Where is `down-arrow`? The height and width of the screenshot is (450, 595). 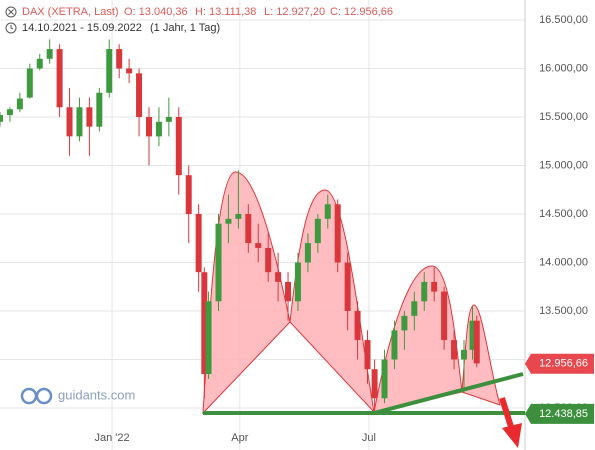 down-arrow is located at coordinates (510, 422).